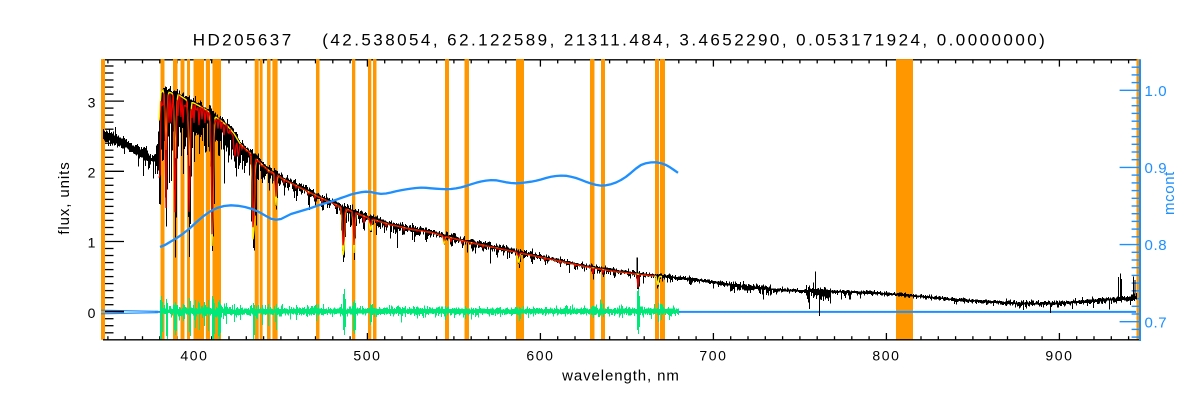 The image size is (1200, 400). I want to click on svg-text: 0.7, so click(1156, 322).